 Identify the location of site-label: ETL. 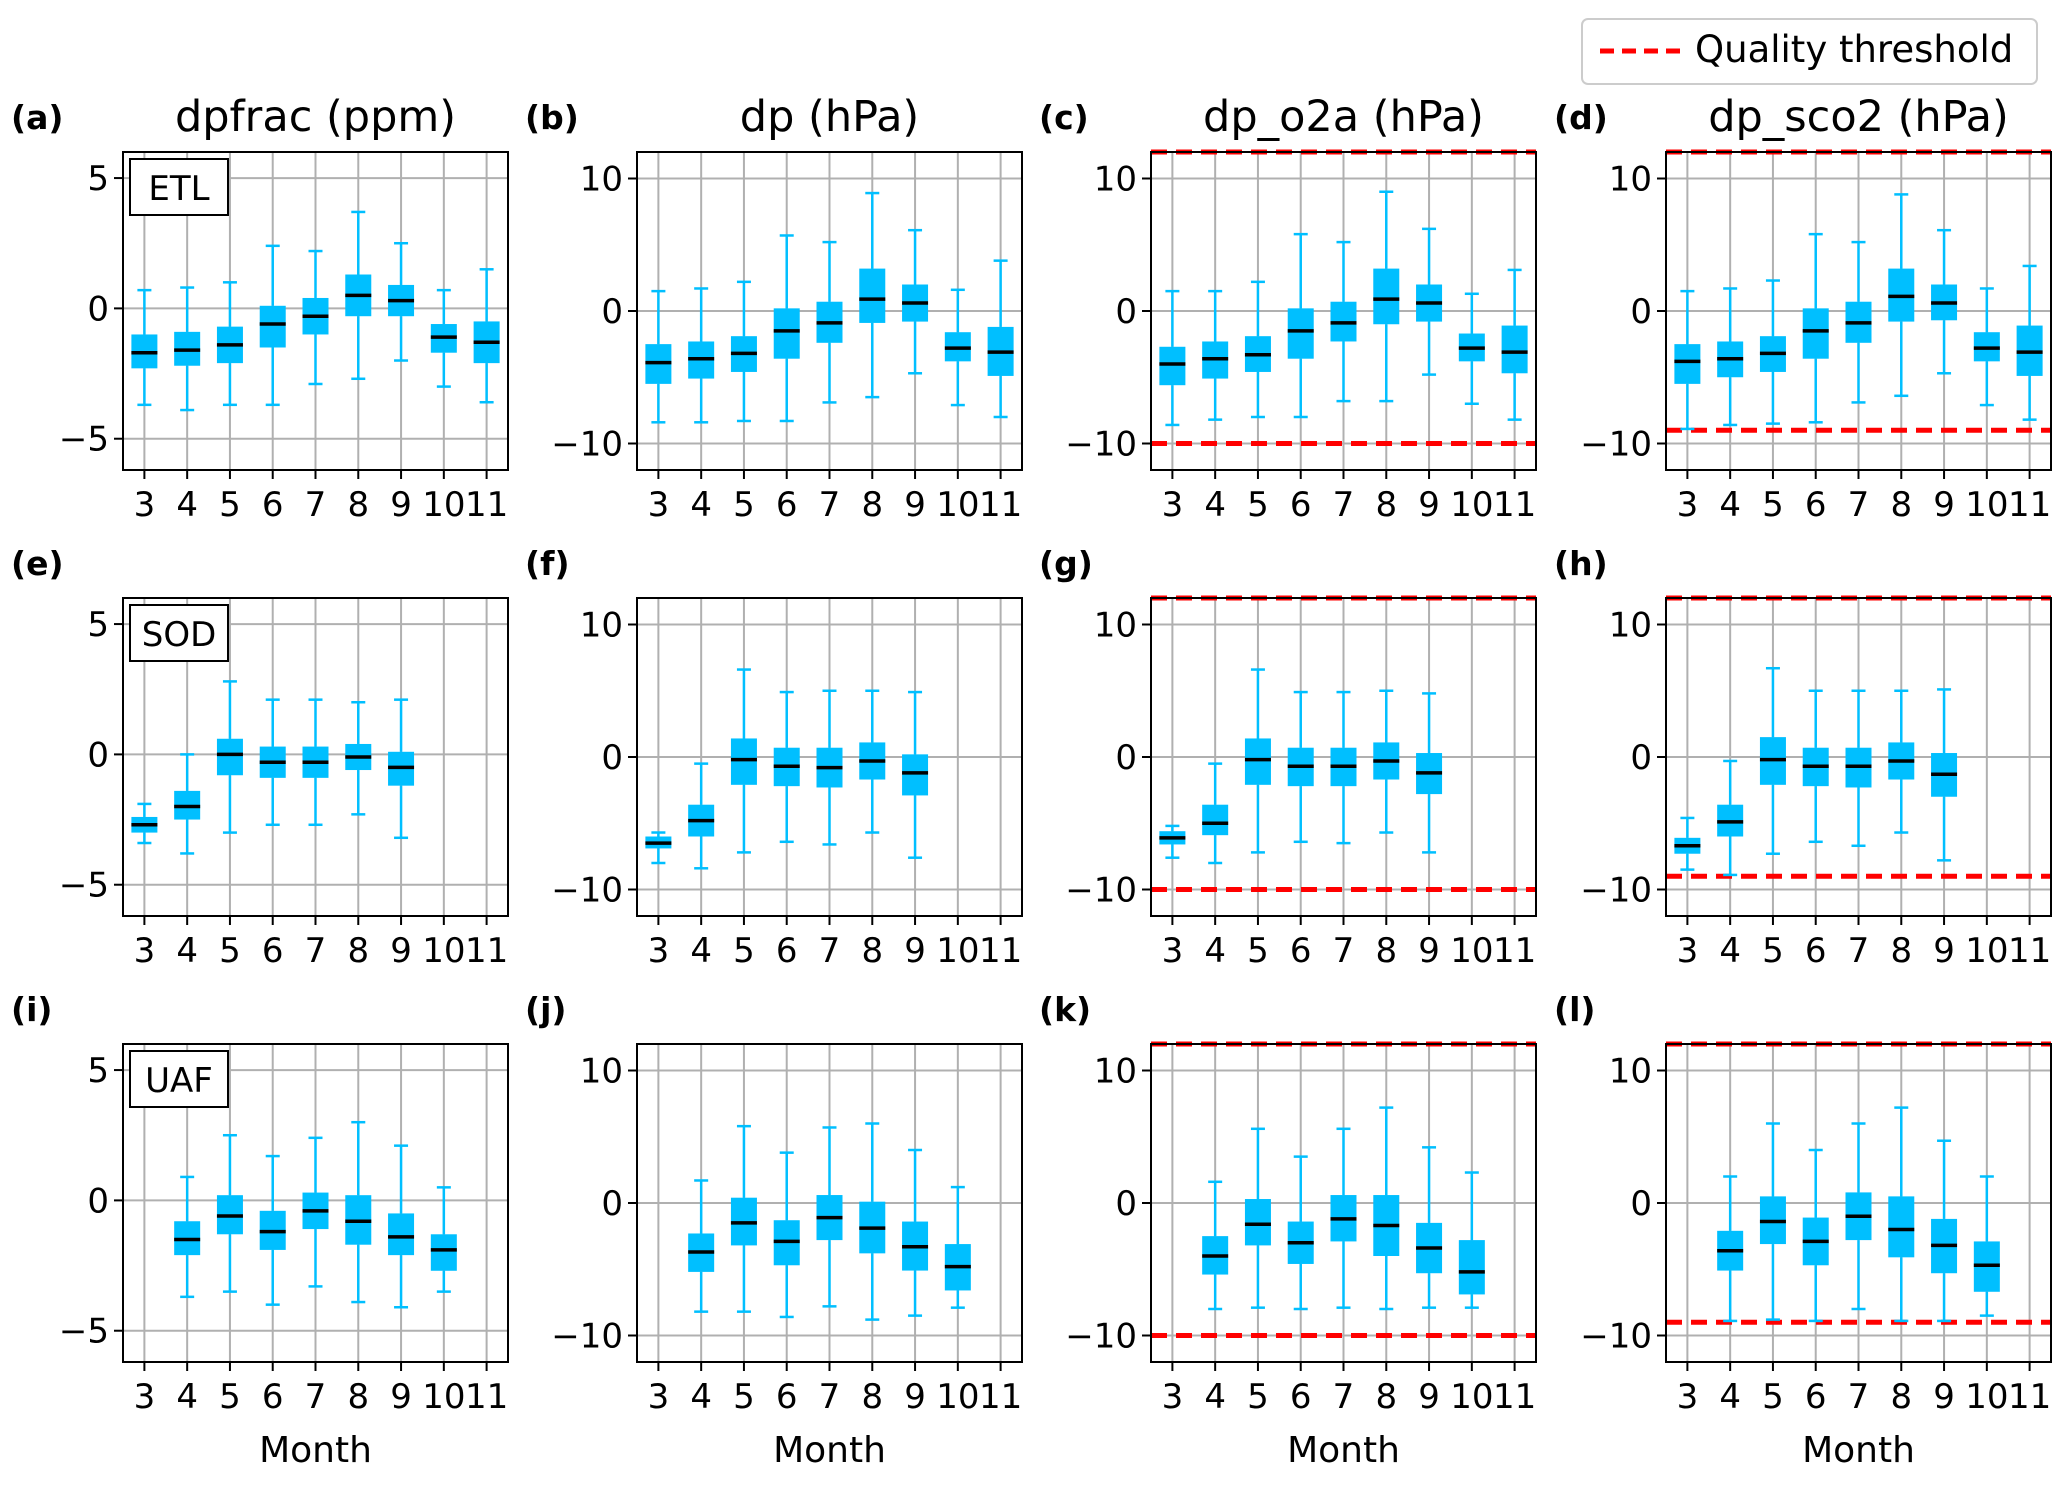
(179, 187).